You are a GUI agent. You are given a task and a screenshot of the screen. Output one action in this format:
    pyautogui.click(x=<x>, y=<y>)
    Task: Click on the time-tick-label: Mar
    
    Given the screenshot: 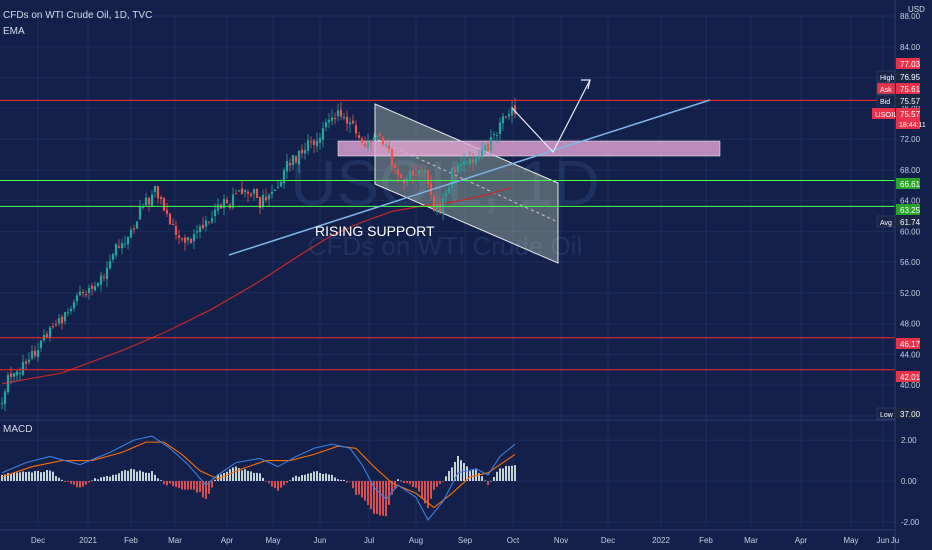 What is the action you would take?
    pyautogui.click(x=751, y=540)
    